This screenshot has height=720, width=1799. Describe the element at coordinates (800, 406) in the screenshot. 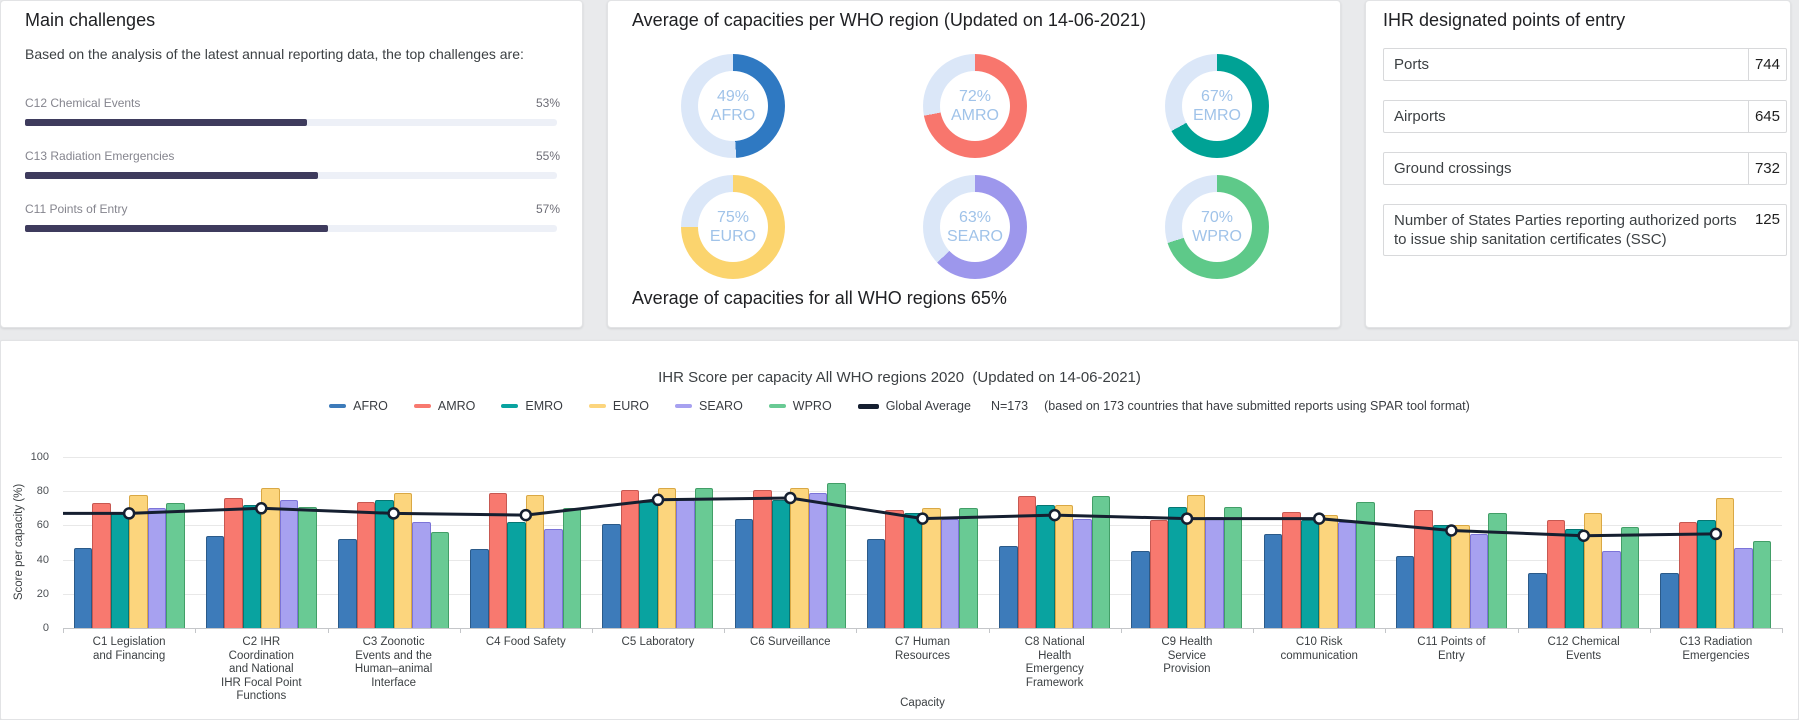

I see `legend-item-wpro: WPRO` at that location.